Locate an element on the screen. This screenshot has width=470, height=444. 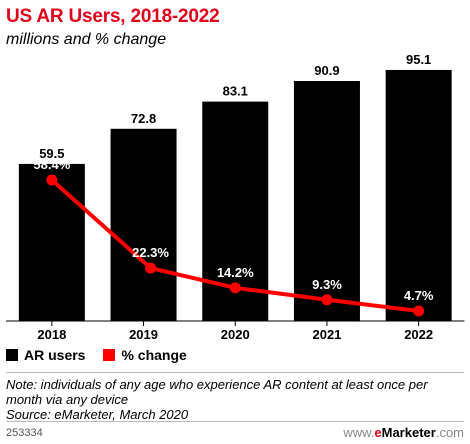
x-tick-label-2019: 2019 is located at coordinates (143, 334).